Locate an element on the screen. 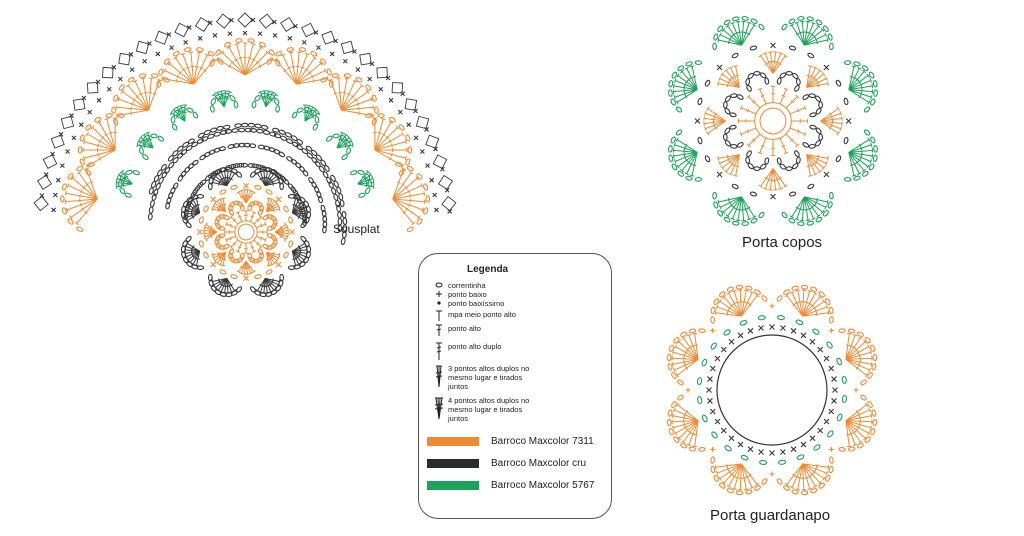 This screenshot has width=1024, height=536. cluster-4-icon is located at coordinates (439, 408).